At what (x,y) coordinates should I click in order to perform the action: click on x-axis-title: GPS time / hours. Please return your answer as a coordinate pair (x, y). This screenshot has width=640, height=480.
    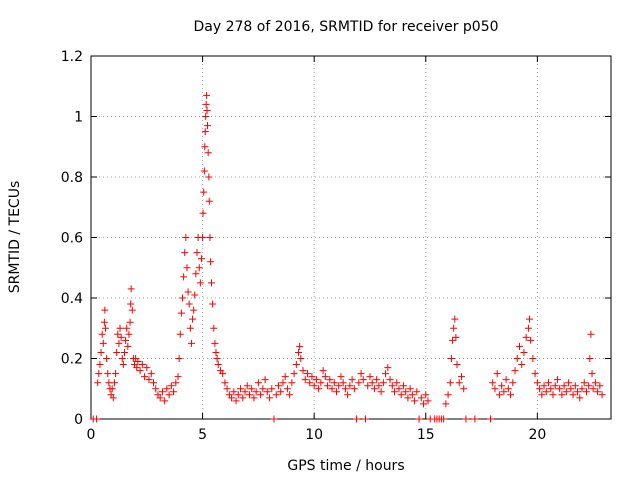
    Looking at the image, I should click on (345, 466).